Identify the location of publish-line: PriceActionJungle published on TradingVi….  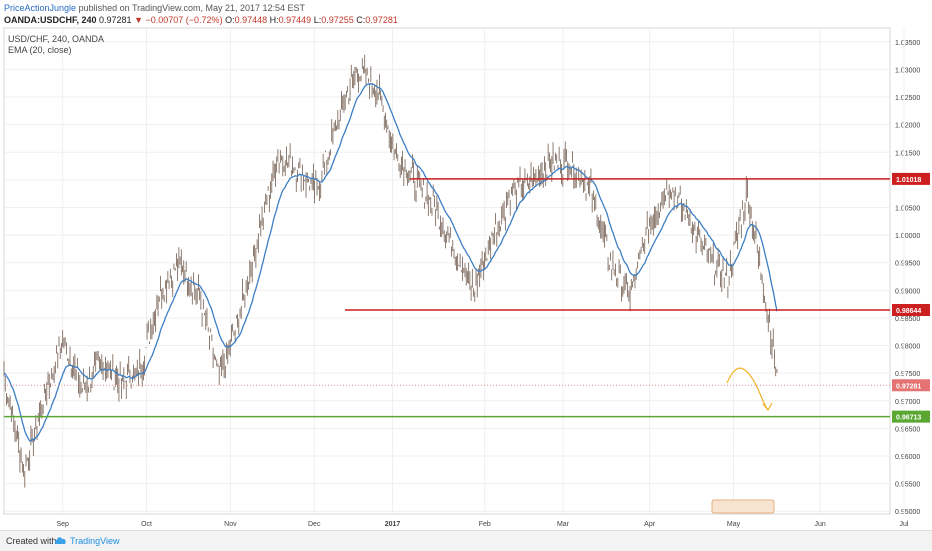
(154, 8).